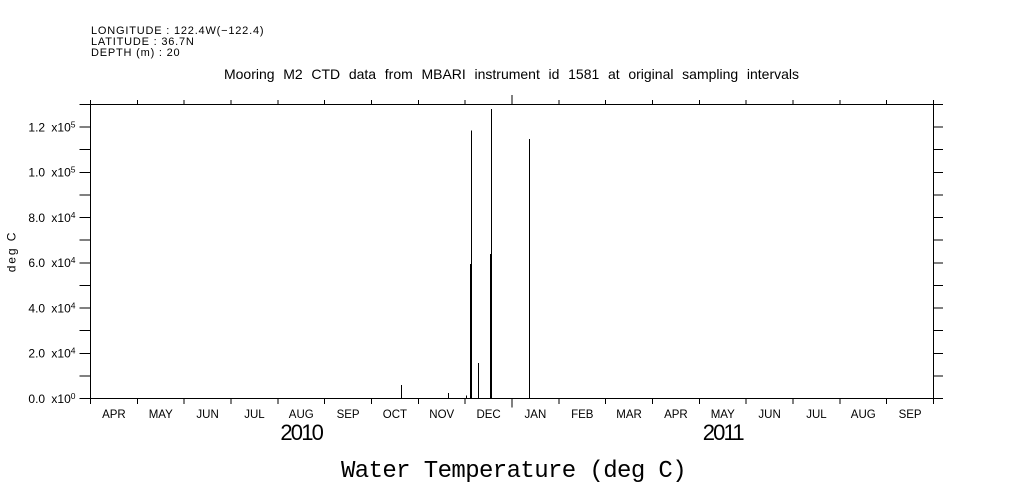  I want to click on svg-text: LONGITUDE : 122.4W(−122.4), so click(177, 31).